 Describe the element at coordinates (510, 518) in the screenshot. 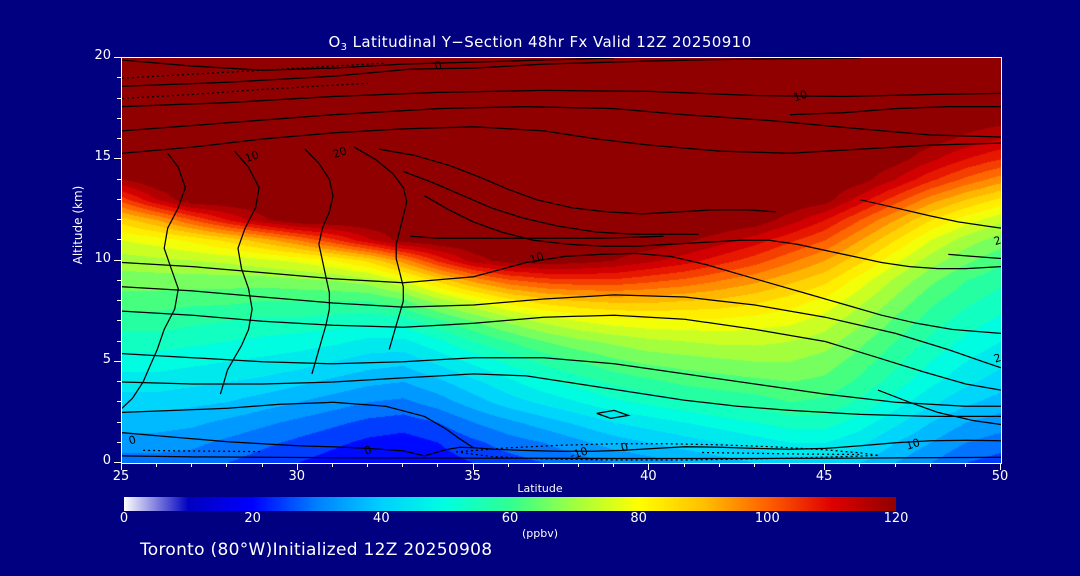

I see `colorbar-tick-60: 60` at that location.